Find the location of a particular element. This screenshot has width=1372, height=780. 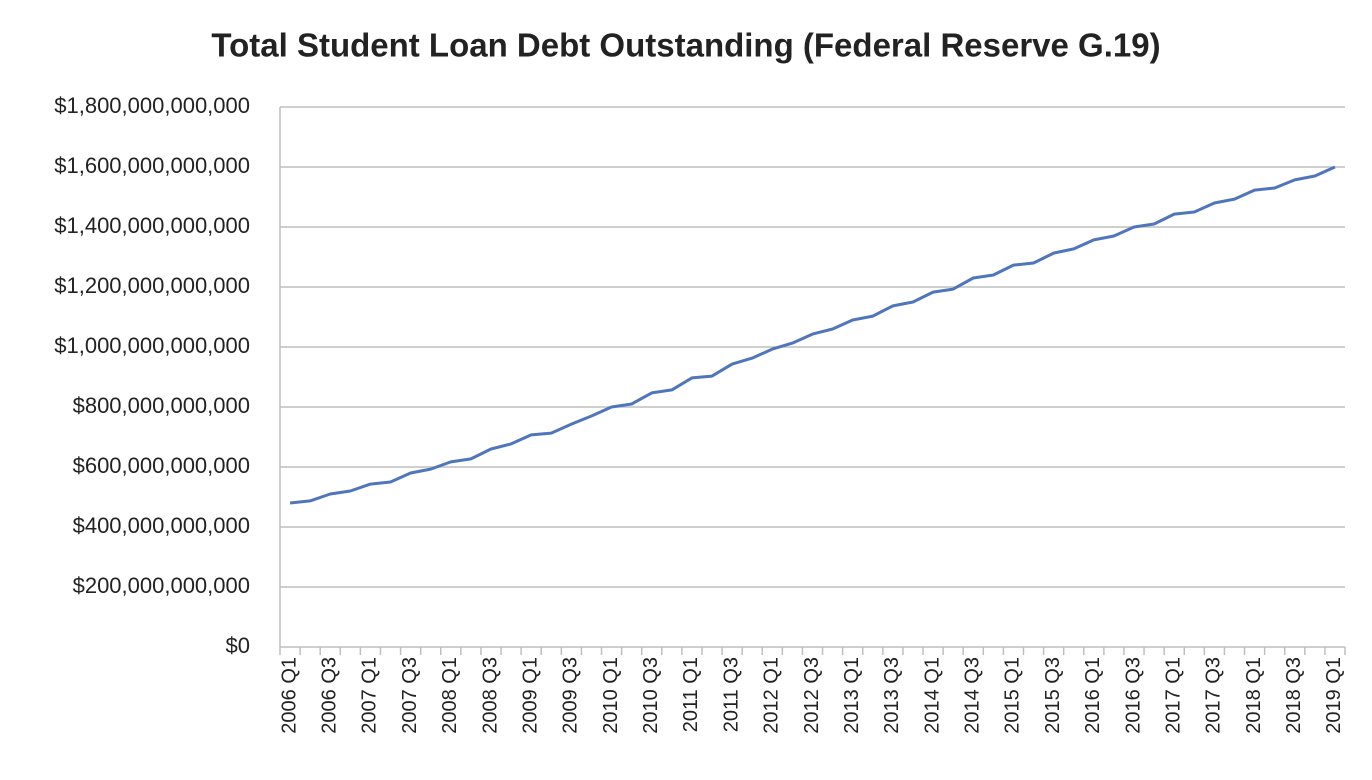

x-tick-label: 2009 Q1 is located at coordinates (530, 695).